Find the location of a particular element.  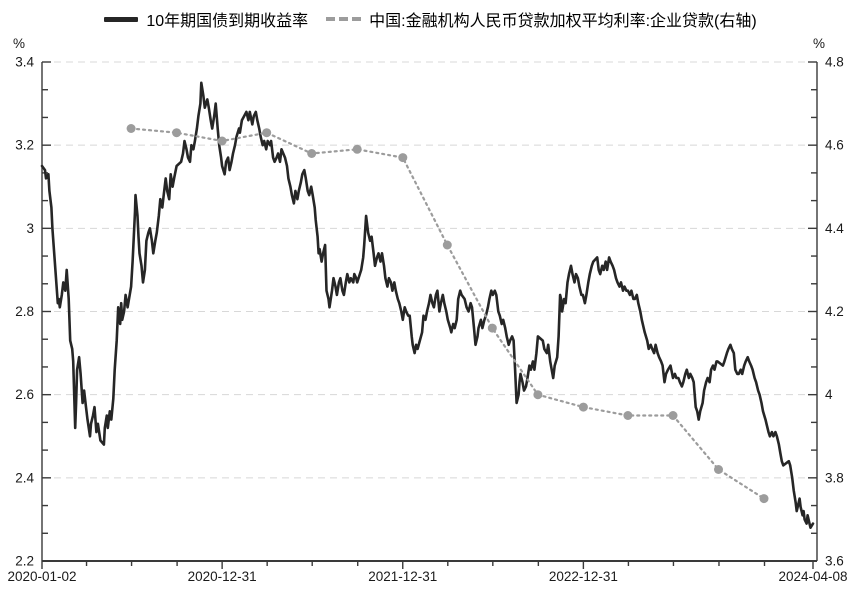

x-tick-label: 2021-12-31 is located at coordinates (402, 576).